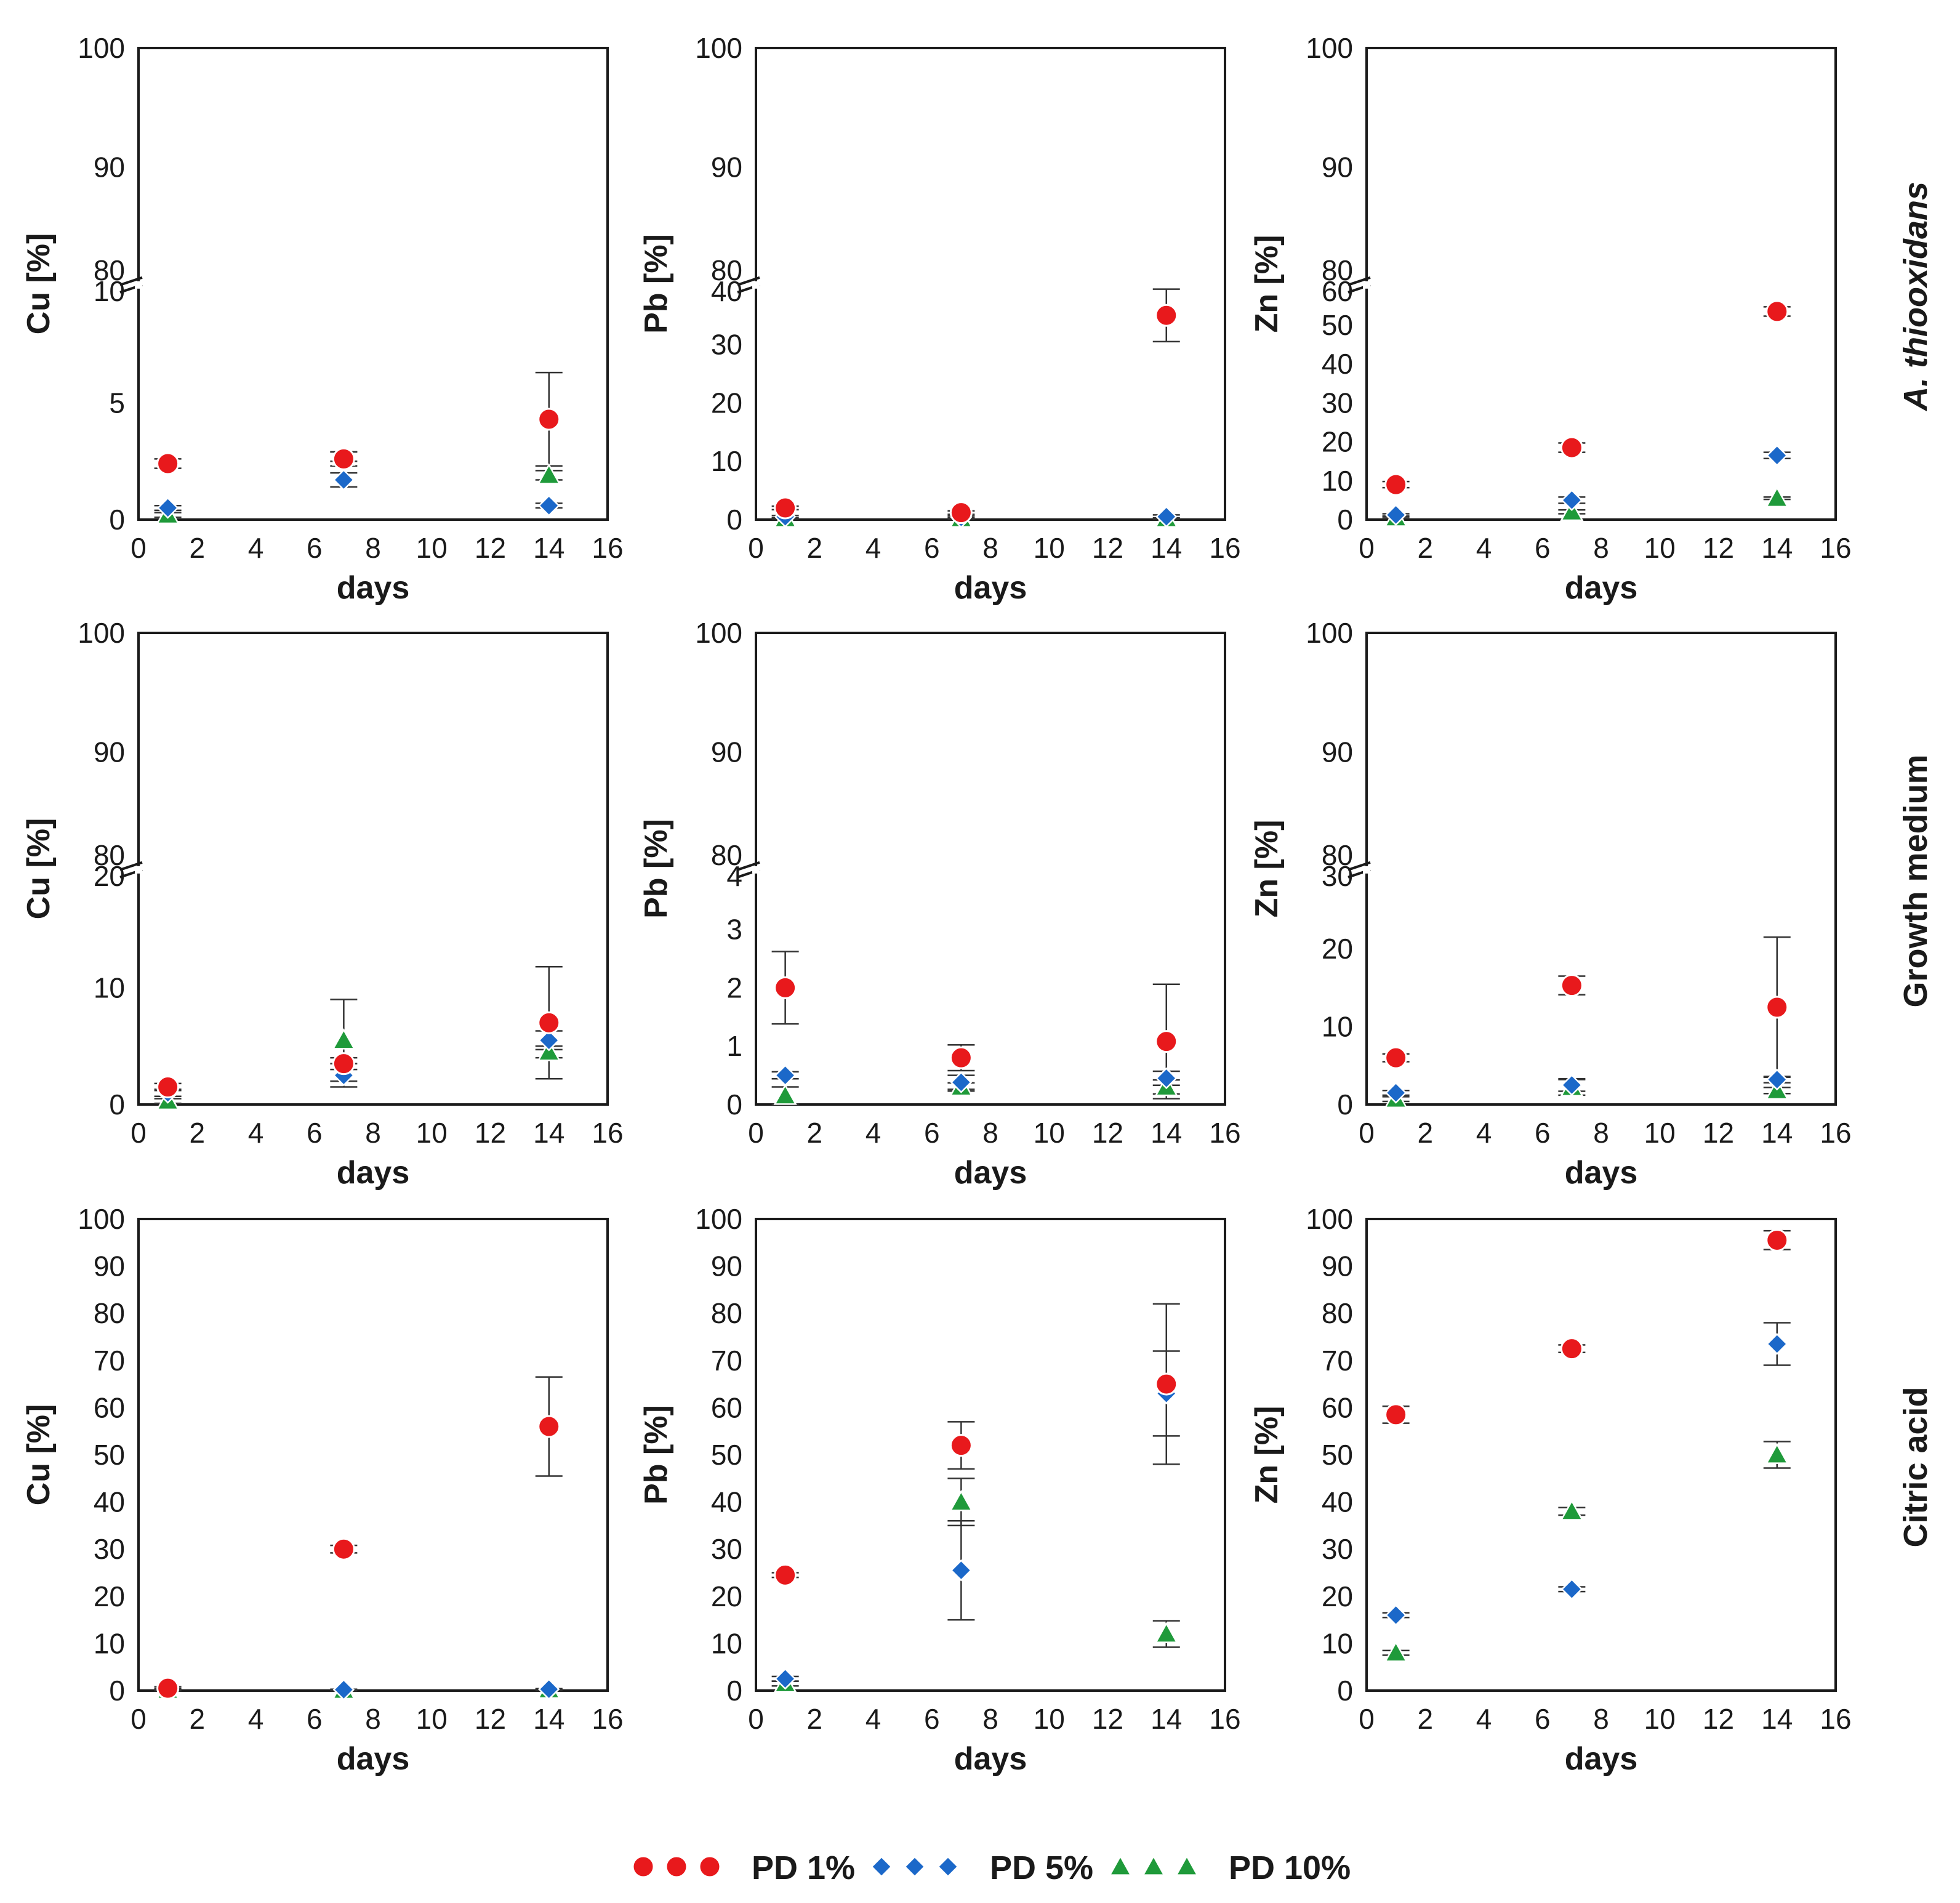 The height and width of the screenshot is (1903, 1960). What do you see at coordinates (726, 1455) in the screenshot?
I see `y-tick-label: 50` at bounding box center [726, 1455].